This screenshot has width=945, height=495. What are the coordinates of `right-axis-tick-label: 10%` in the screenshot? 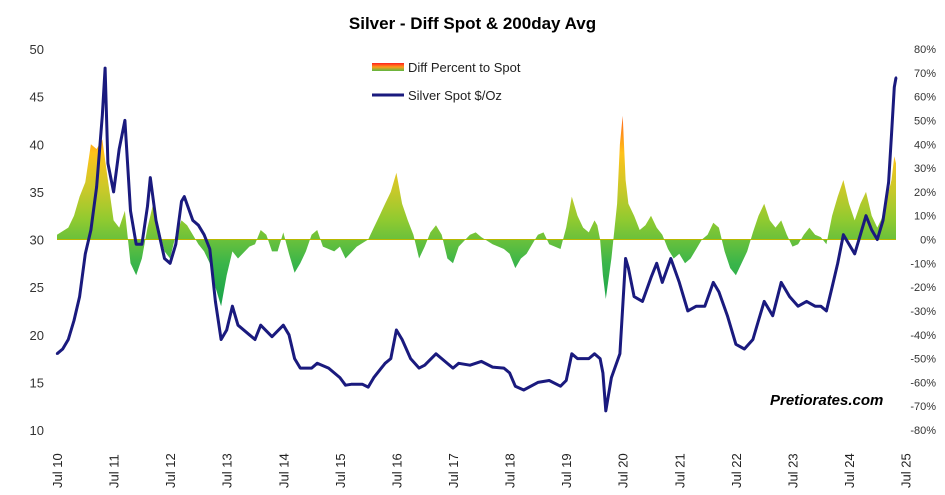 It's located at (925, 217).